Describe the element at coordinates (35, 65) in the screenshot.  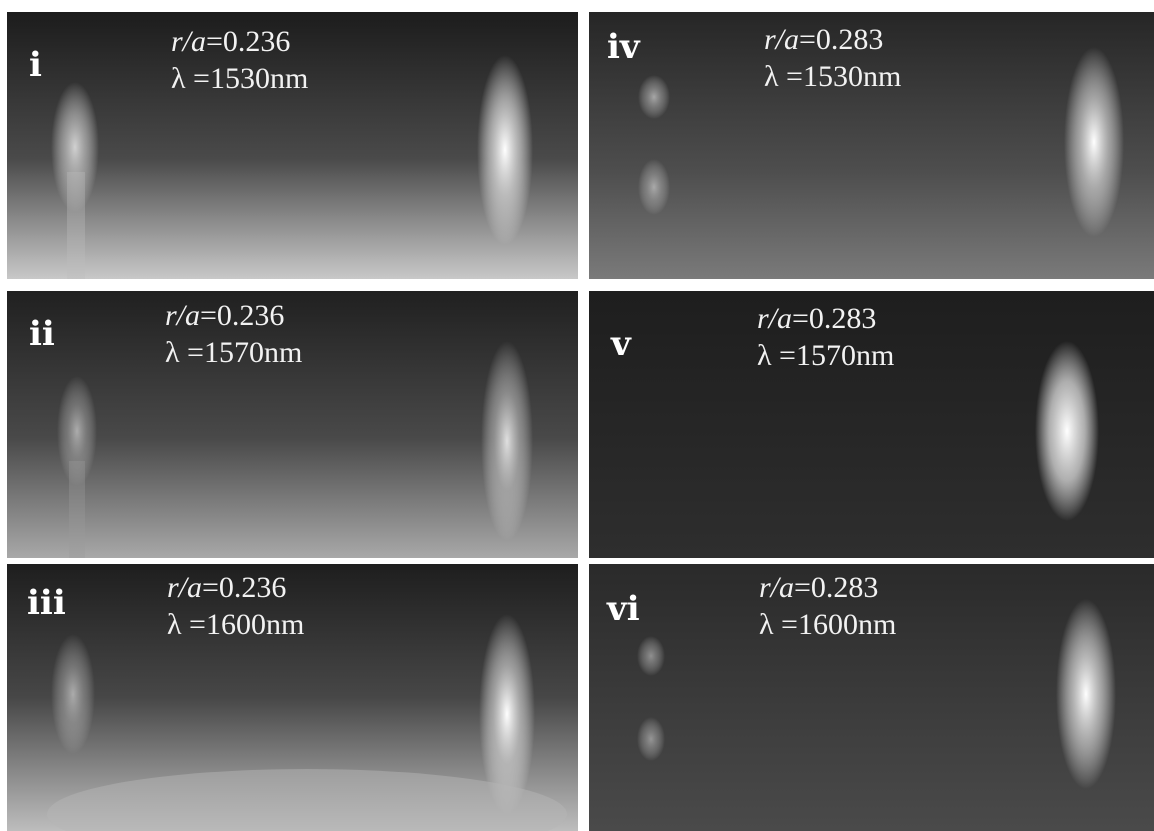
I see `panel-label: i` at that location.